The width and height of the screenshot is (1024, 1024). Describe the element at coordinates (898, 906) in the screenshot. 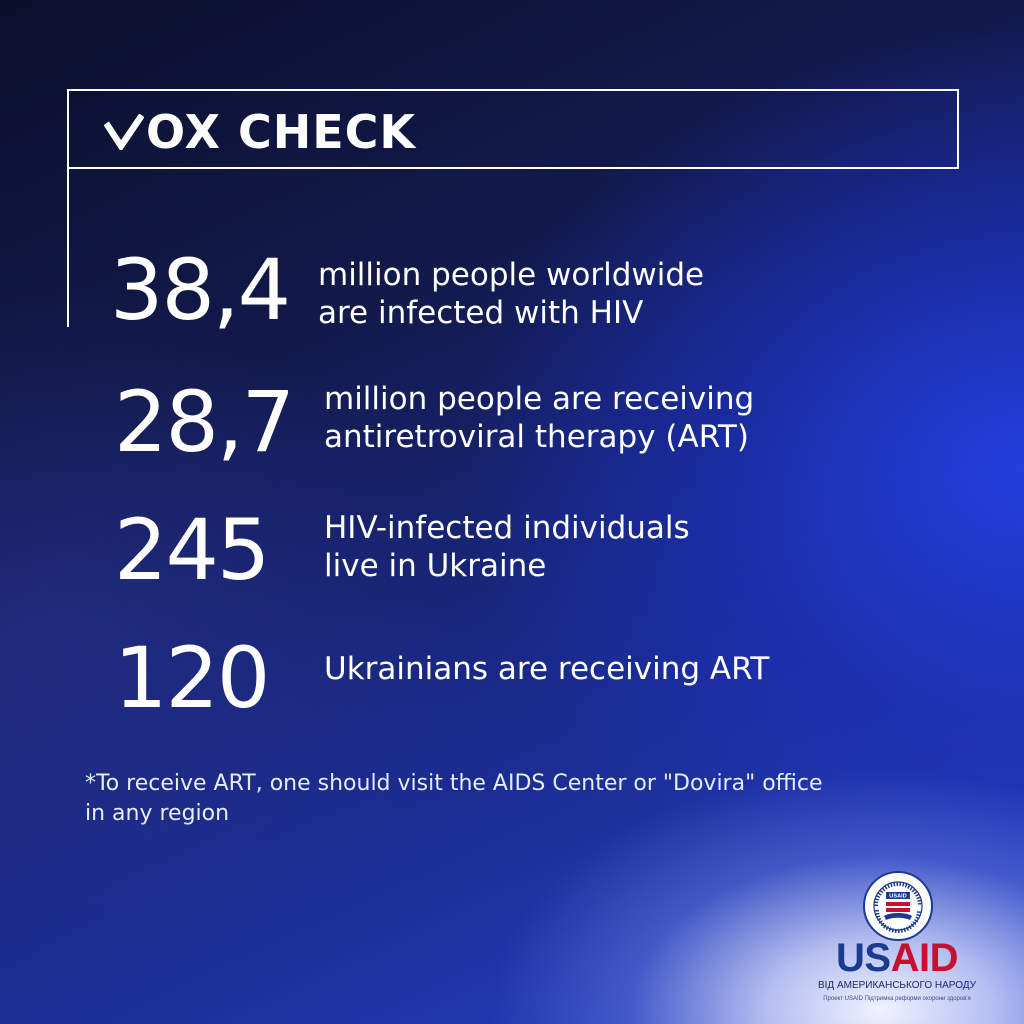

I see `usaid-seal-icon: USAID` at that location.